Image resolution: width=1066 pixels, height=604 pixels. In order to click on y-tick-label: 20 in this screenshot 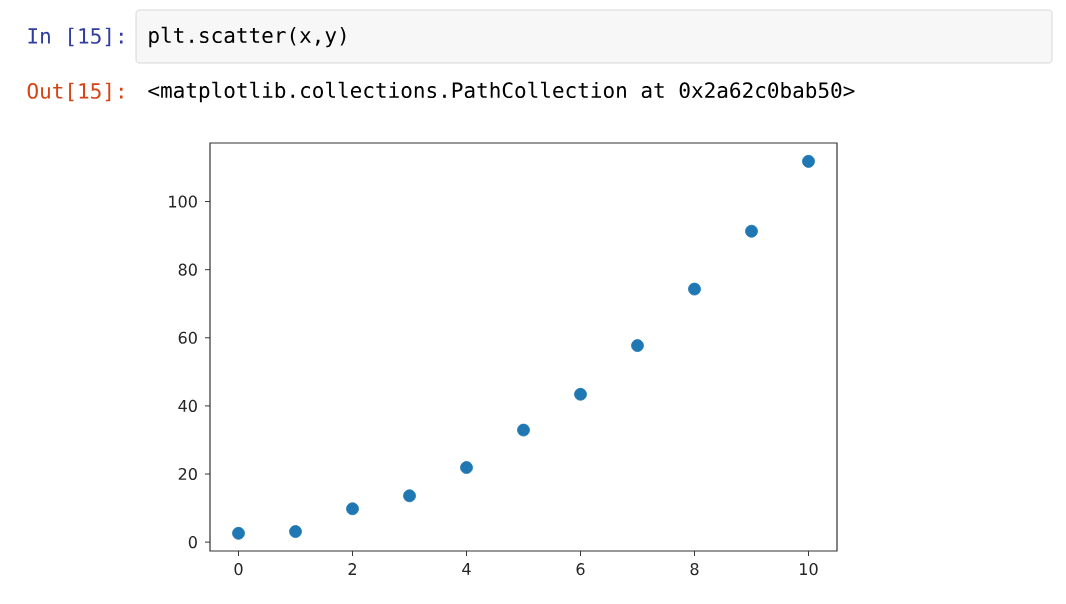, I will do `click(187, 474)`.